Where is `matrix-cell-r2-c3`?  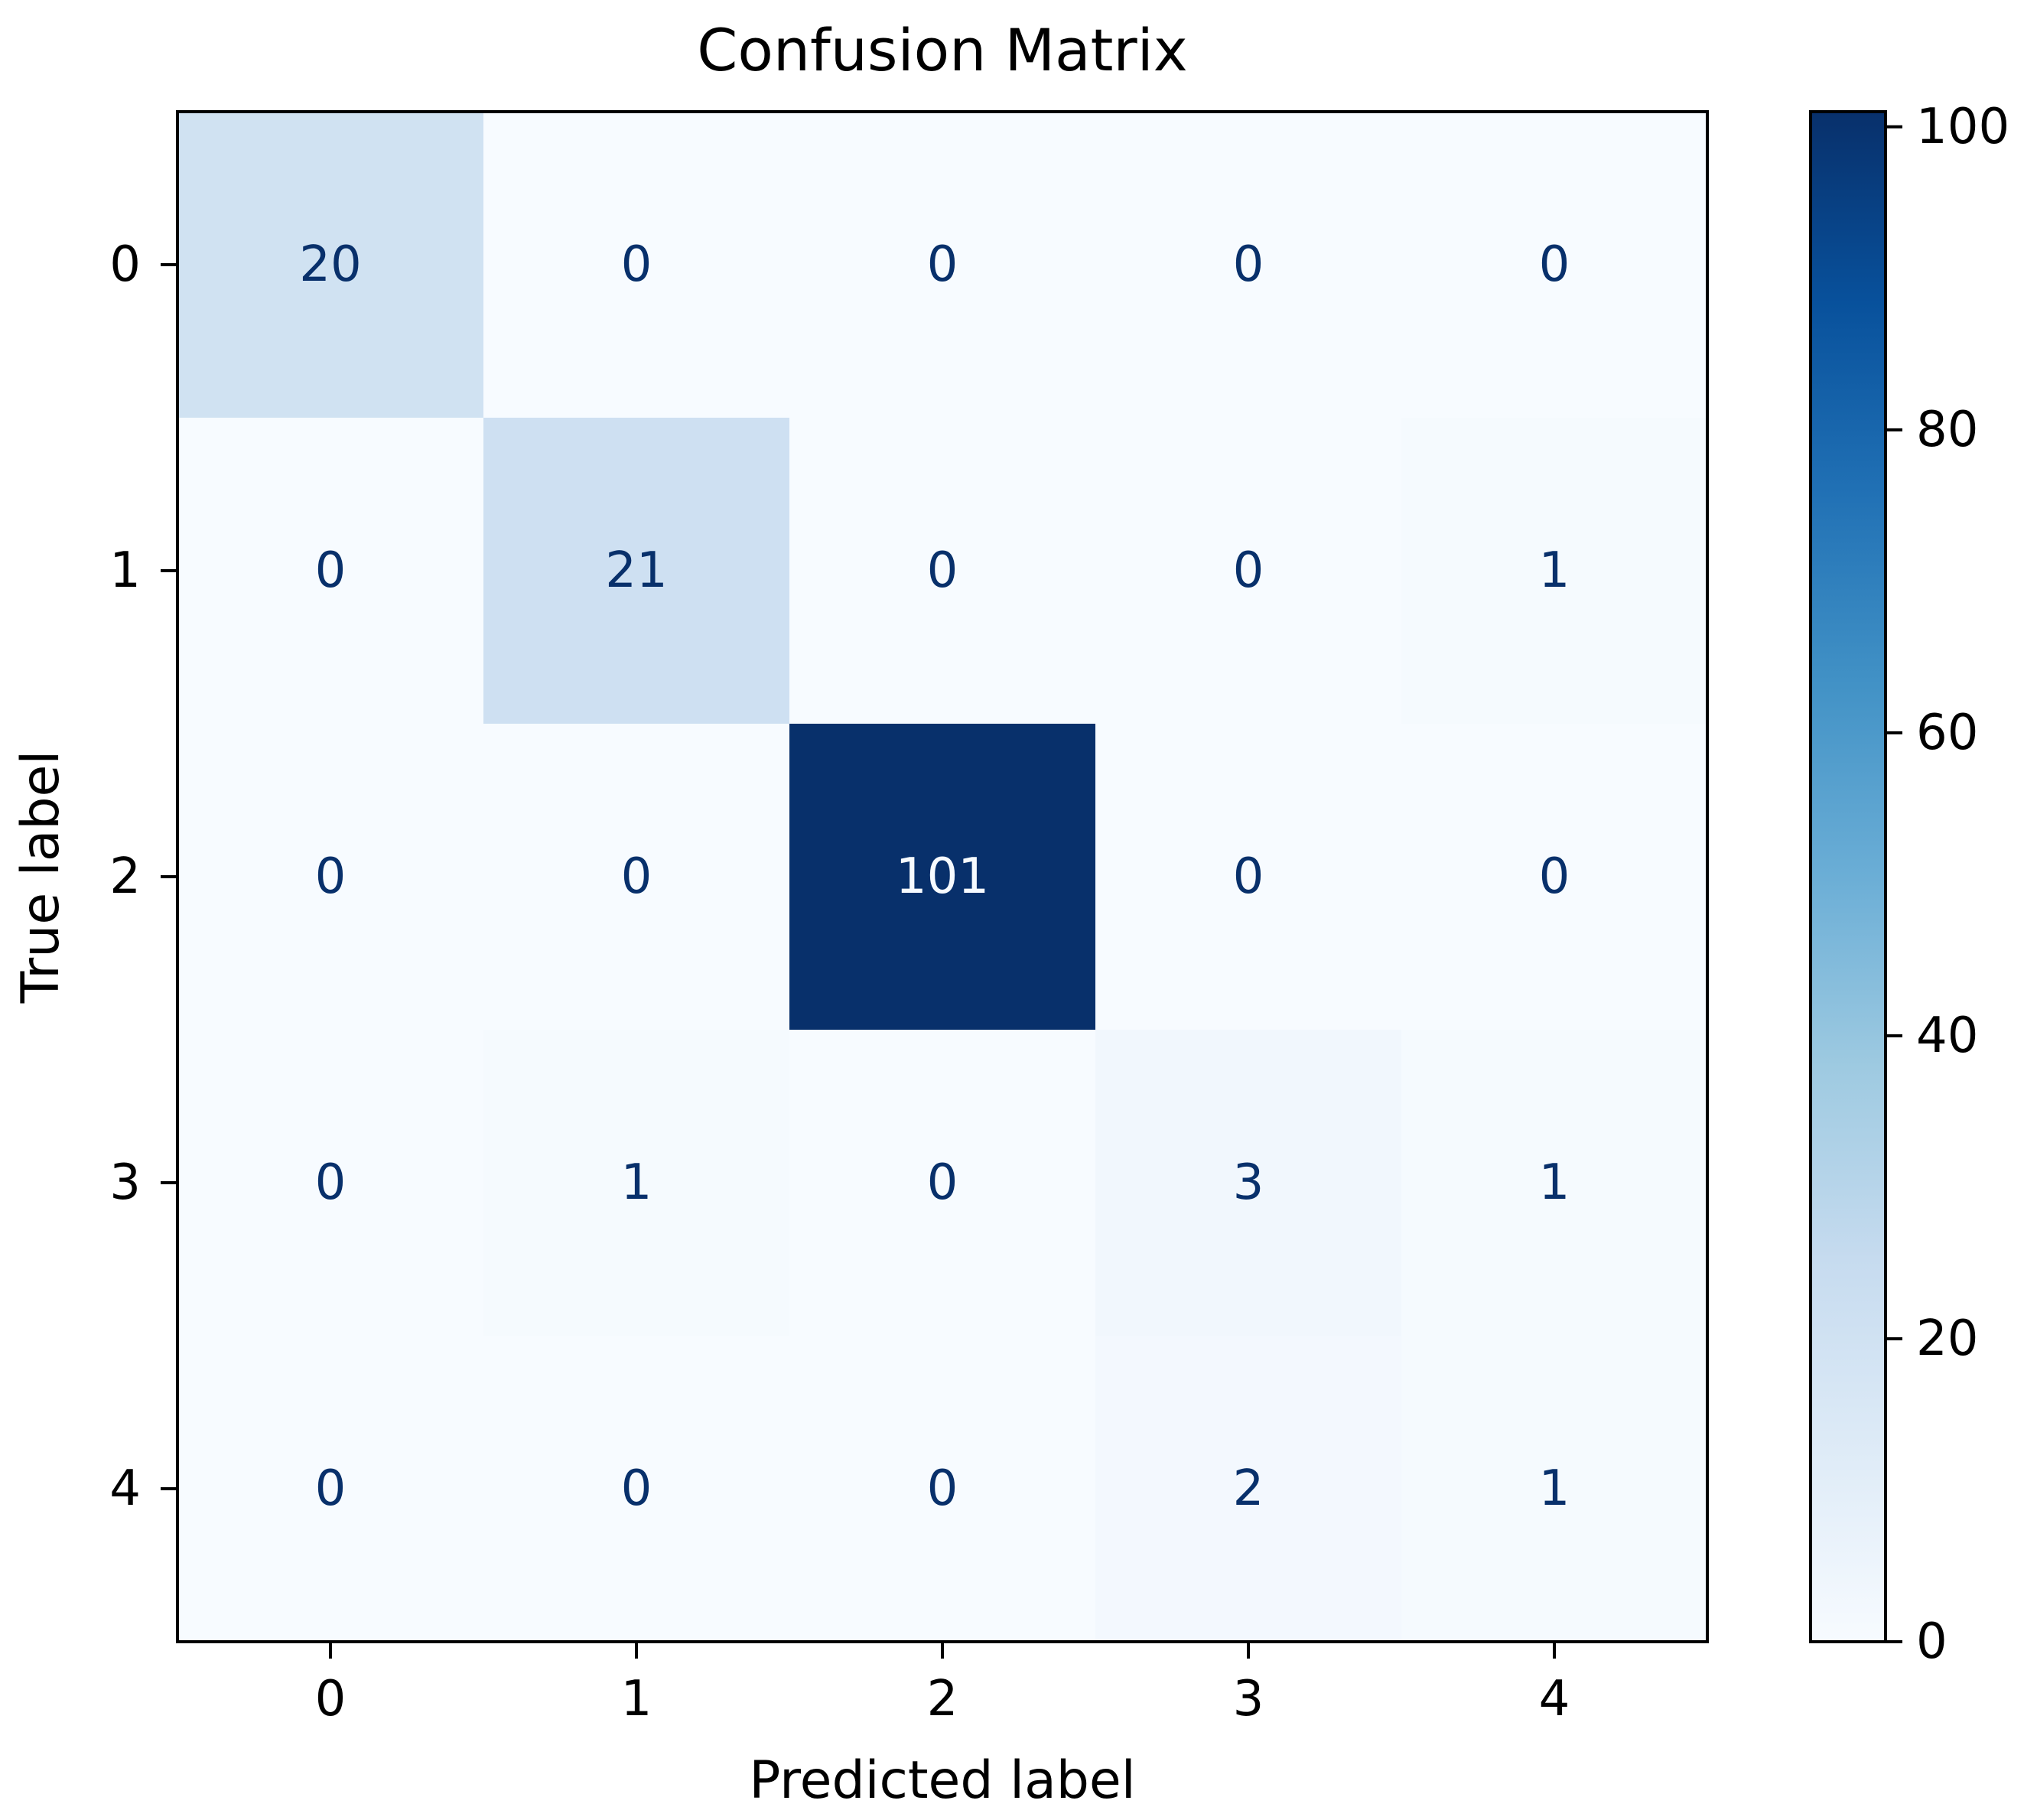
matrix-cell-r2-c3 is located at coordinates (1248, 877).